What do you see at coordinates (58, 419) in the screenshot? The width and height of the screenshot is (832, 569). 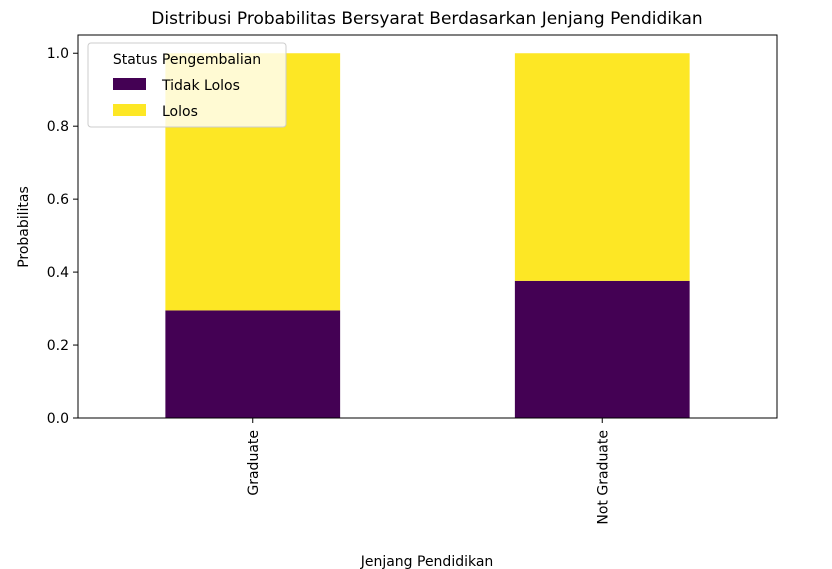 I see `y-tick-label-0: 0.0` at bounding box center [58, 419].